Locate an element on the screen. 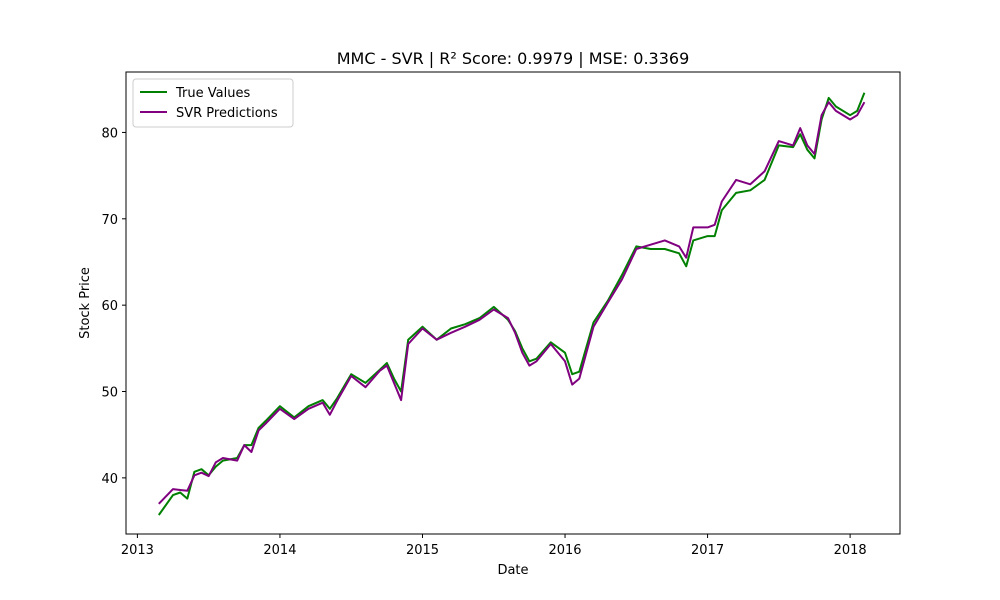 The height and width of the screenshot is (600, 1000). legend-label-svr-predictions: SVR Predictions is located at coordinates (227, 113).